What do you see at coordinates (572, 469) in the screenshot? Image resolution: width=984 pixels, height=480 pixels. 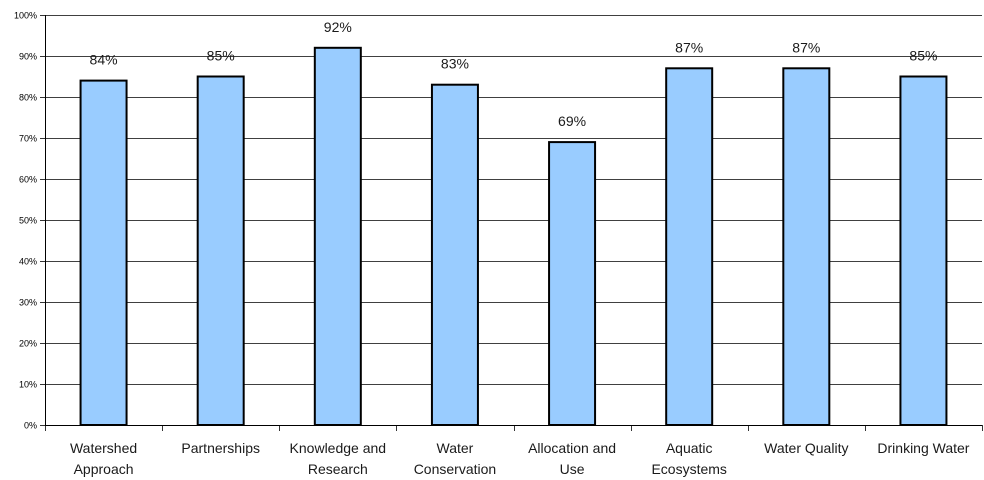 I see `x-category-label: Use` at bounding box center [572, 469].